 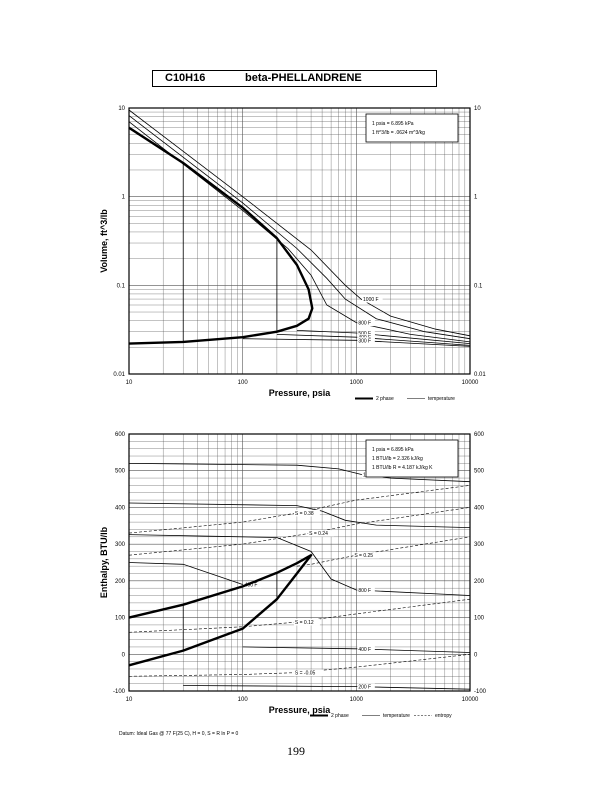 What do you see at coordinates (119, 692) in the screenshot?
I see `y-tick-label: -100` at bounding box center [119, 692].